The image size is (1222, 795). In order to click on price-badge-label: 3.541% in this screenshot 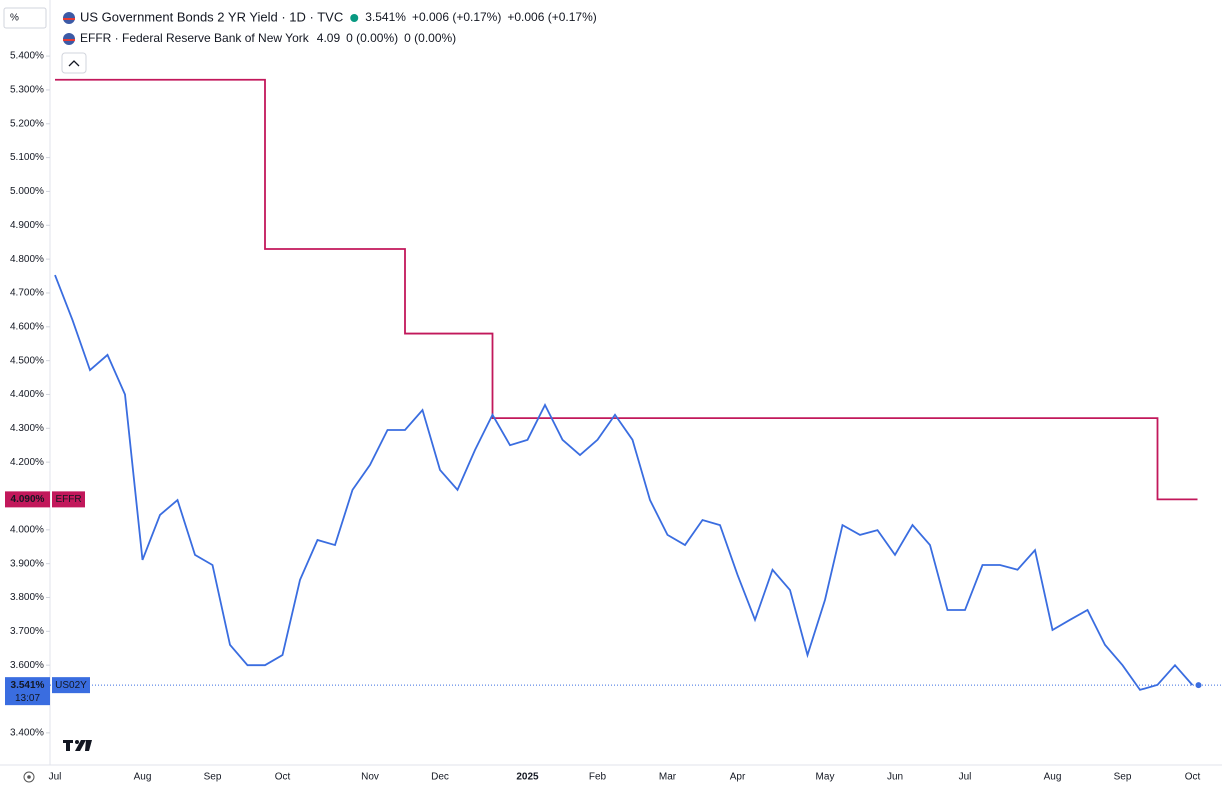, I will do `click(28, 685)`.